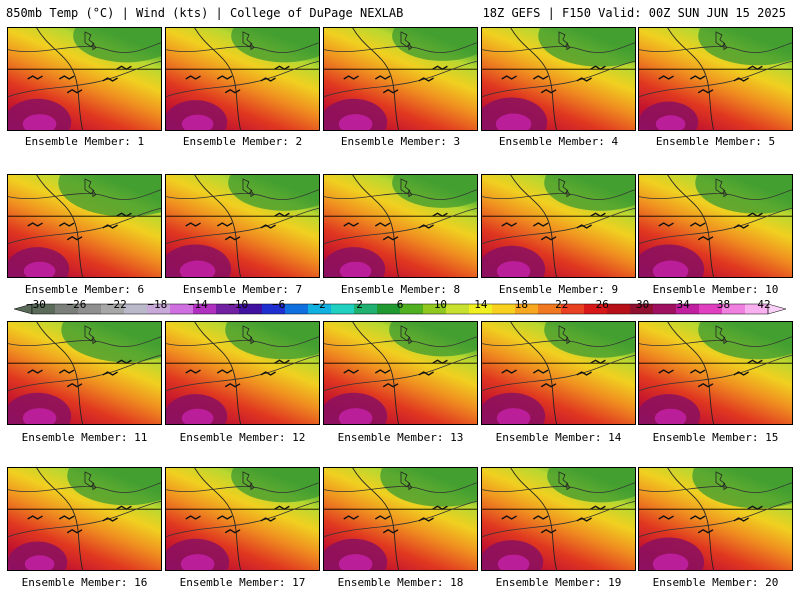  Describe the element at coordinates (242, 437) in the screenshot. I see `ensemble-member-label: Ensemble Member: 12` at that location.